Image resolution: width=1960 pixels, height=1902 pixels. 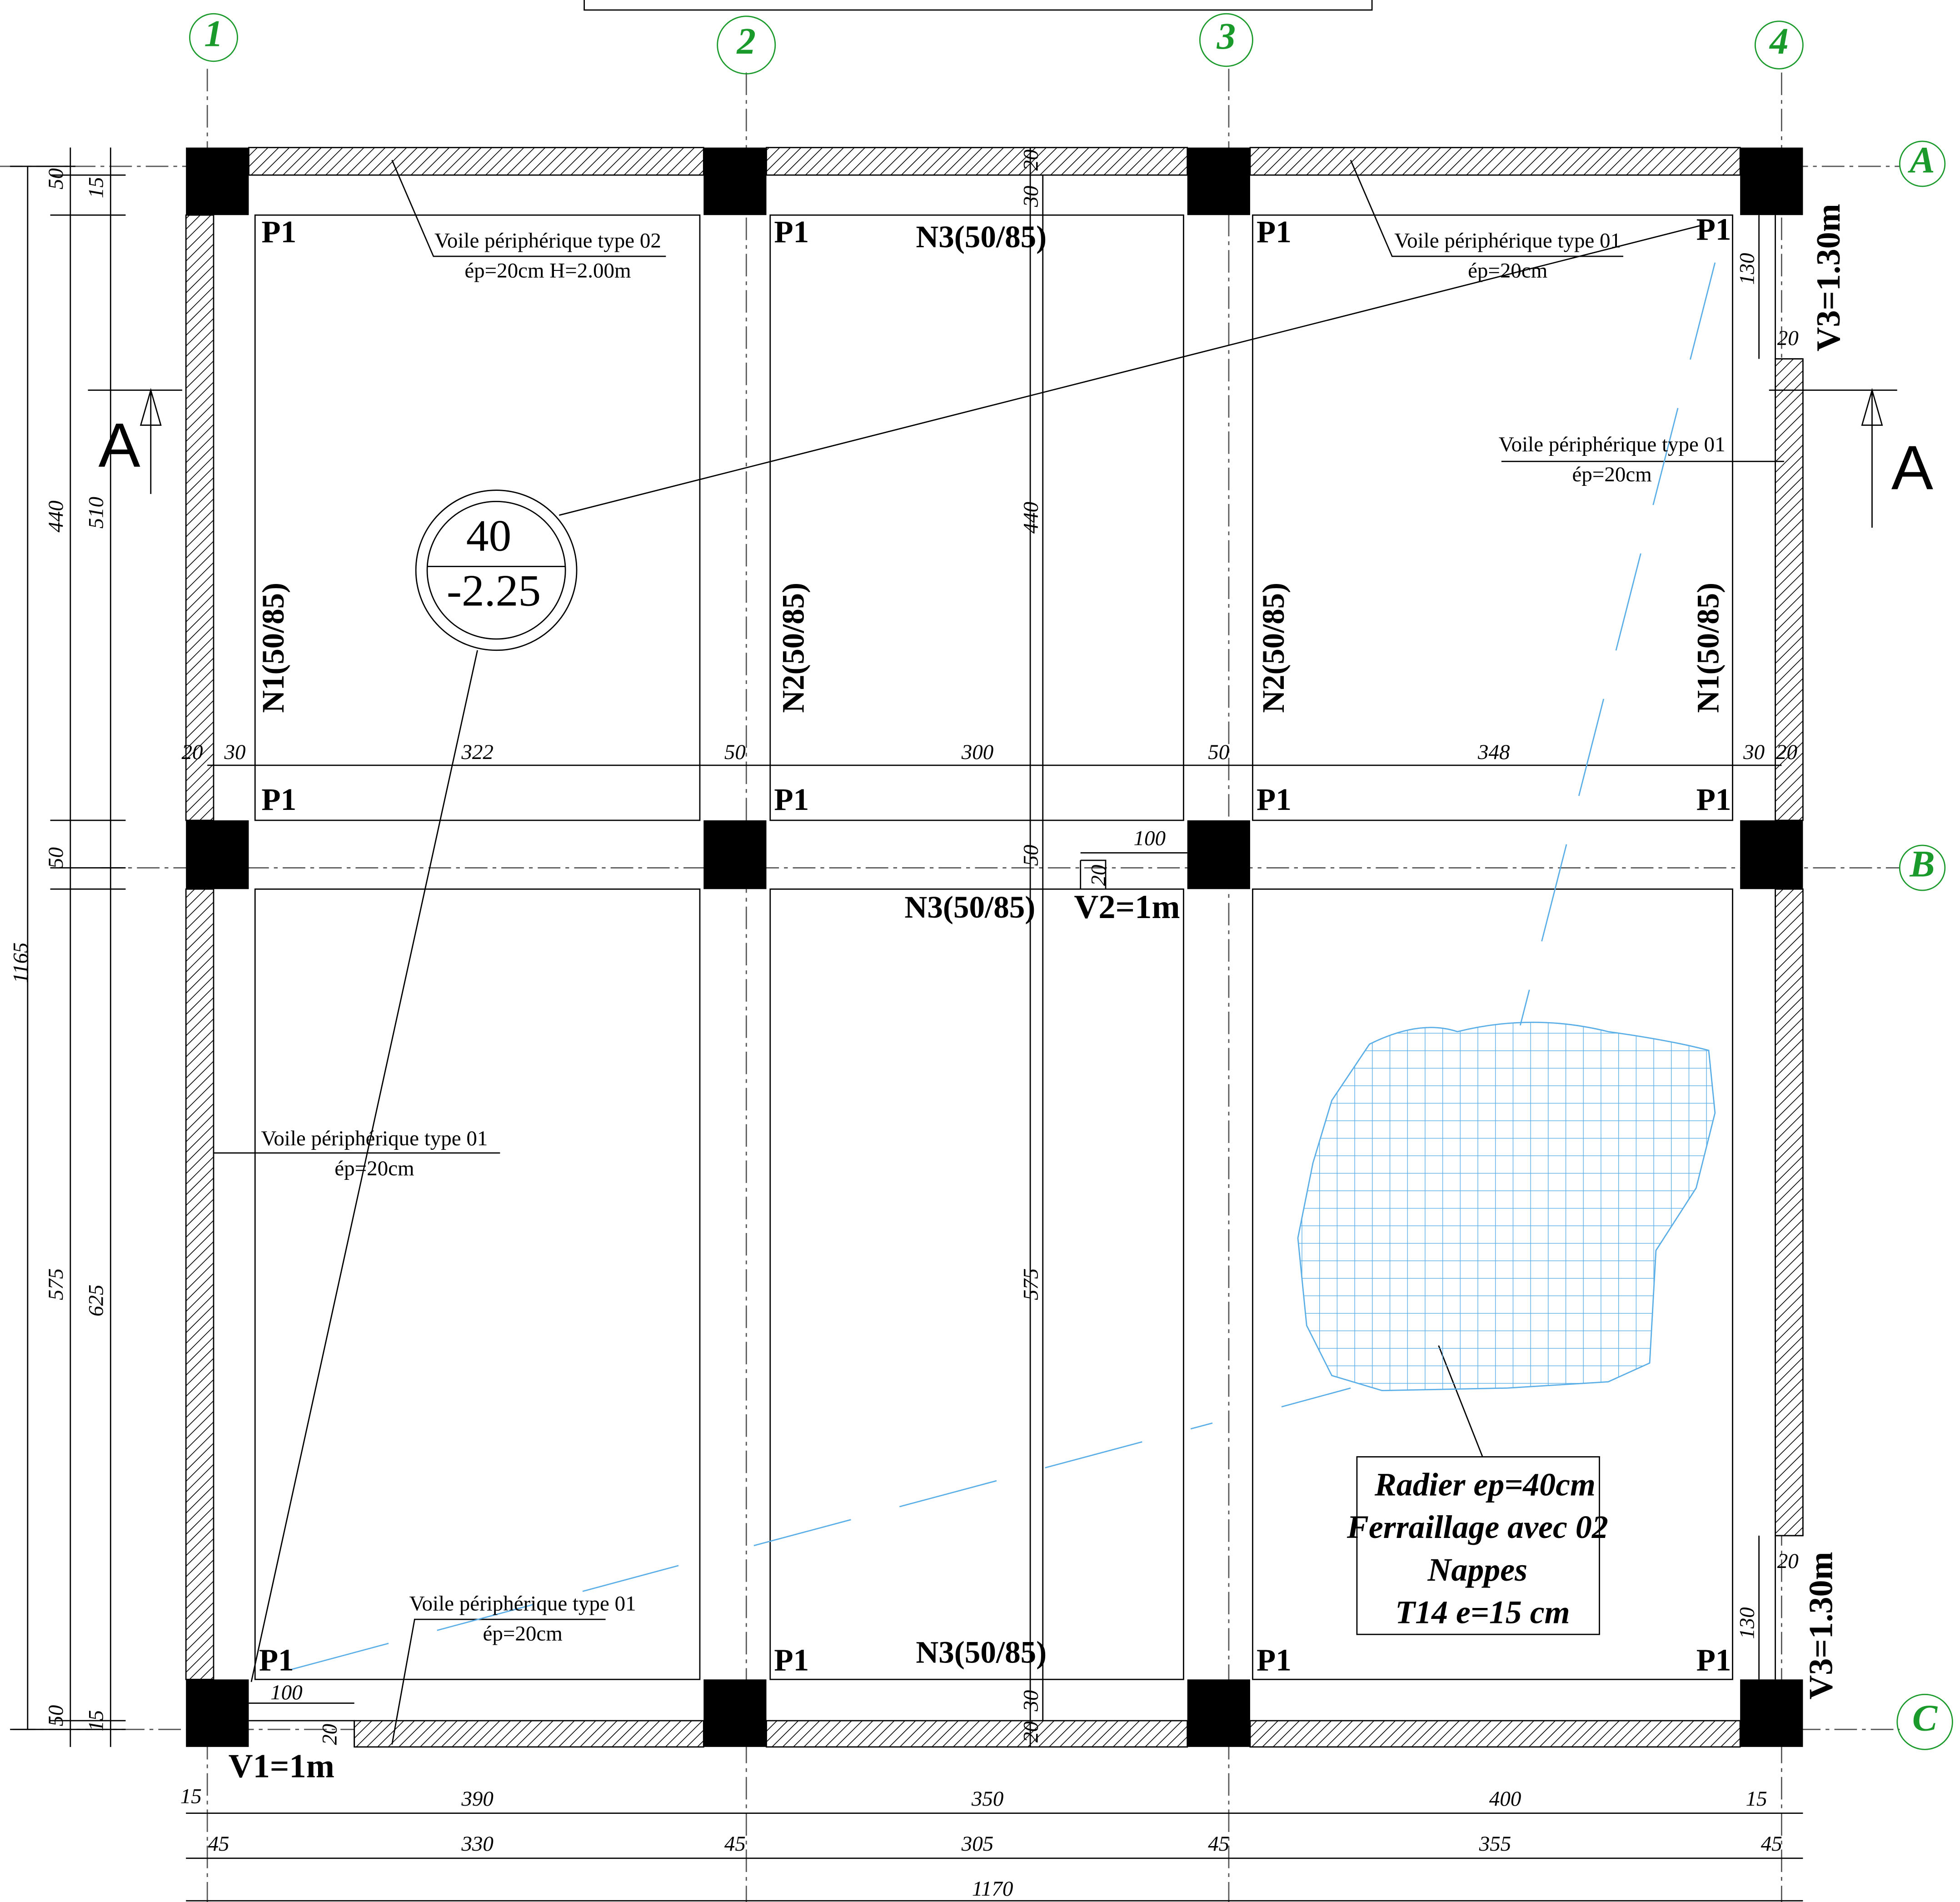 I want to click on dimension-label: 1170, so click(x=992, y=1889).